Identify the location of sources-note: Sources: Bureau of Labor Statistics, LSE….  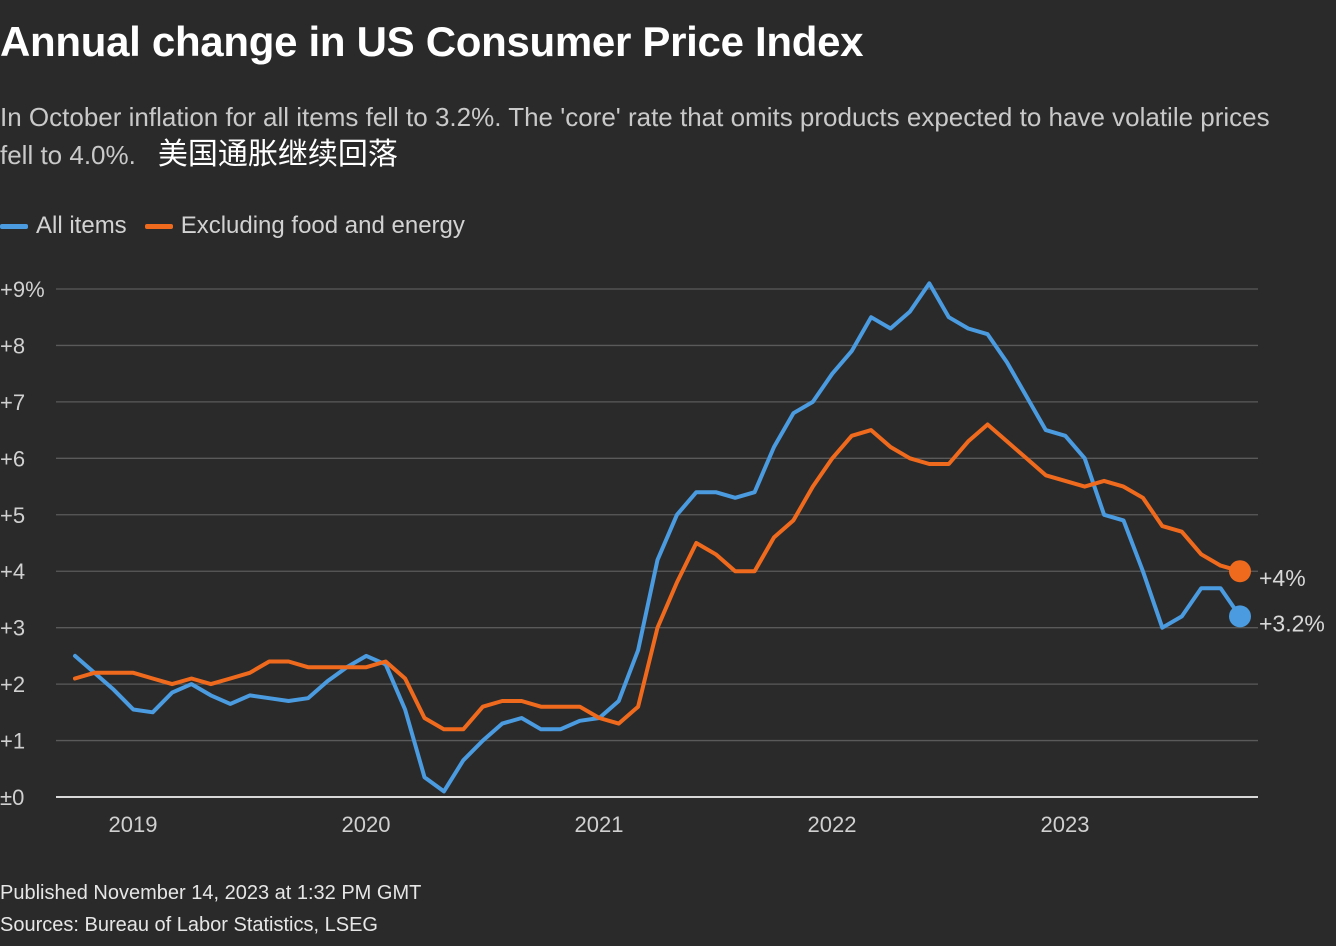
(189, 925).